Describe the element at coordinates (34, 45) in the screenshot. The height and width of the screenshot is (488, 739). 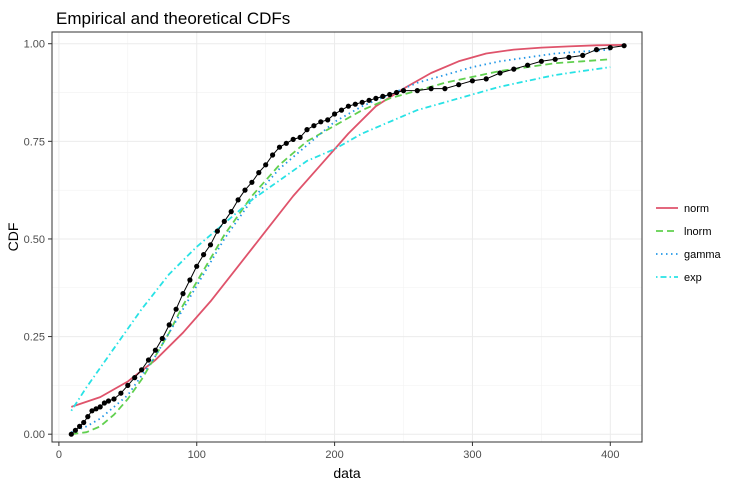
I see `y-tick-label: 1.00` at that location.